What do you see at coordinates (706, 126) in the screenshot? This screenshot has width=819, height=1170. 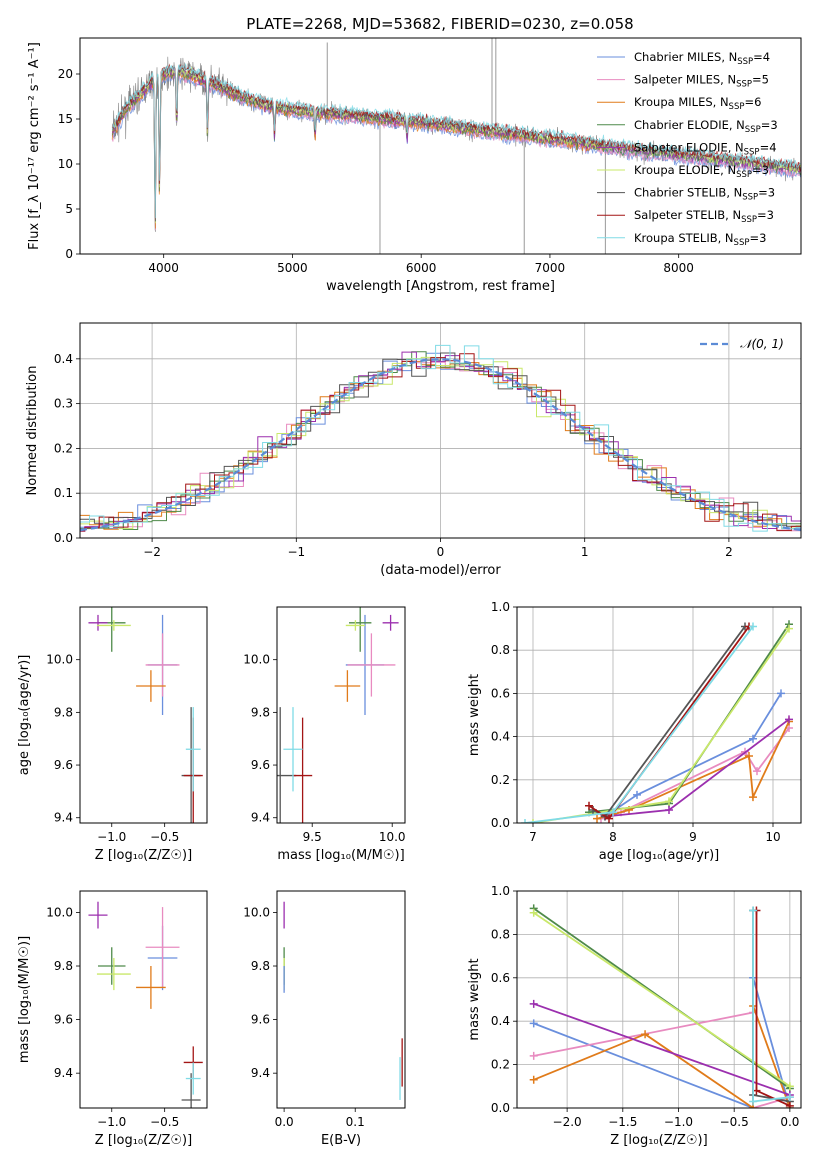 I see `legend-label: Chabrier ELODIE, NSSP=3` at bounding box center [706, 126].